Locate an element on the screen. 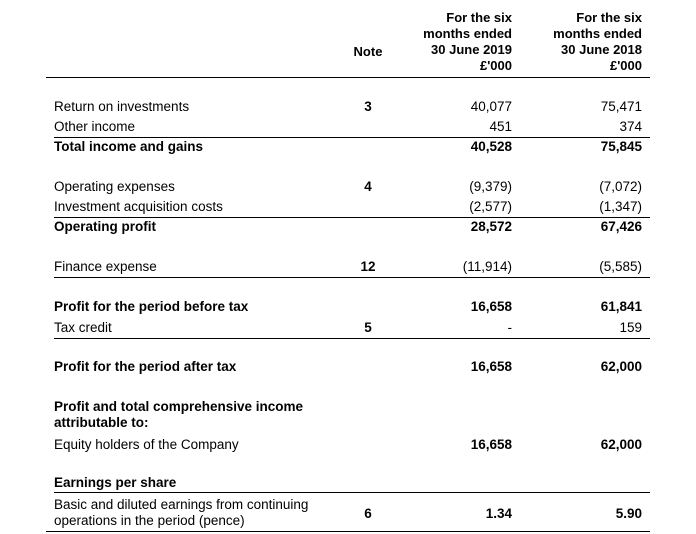 Image resolution: width=696 pixels, height=534 pixels. header-line: 30 June 2019 is located at coordinates (471, 49).